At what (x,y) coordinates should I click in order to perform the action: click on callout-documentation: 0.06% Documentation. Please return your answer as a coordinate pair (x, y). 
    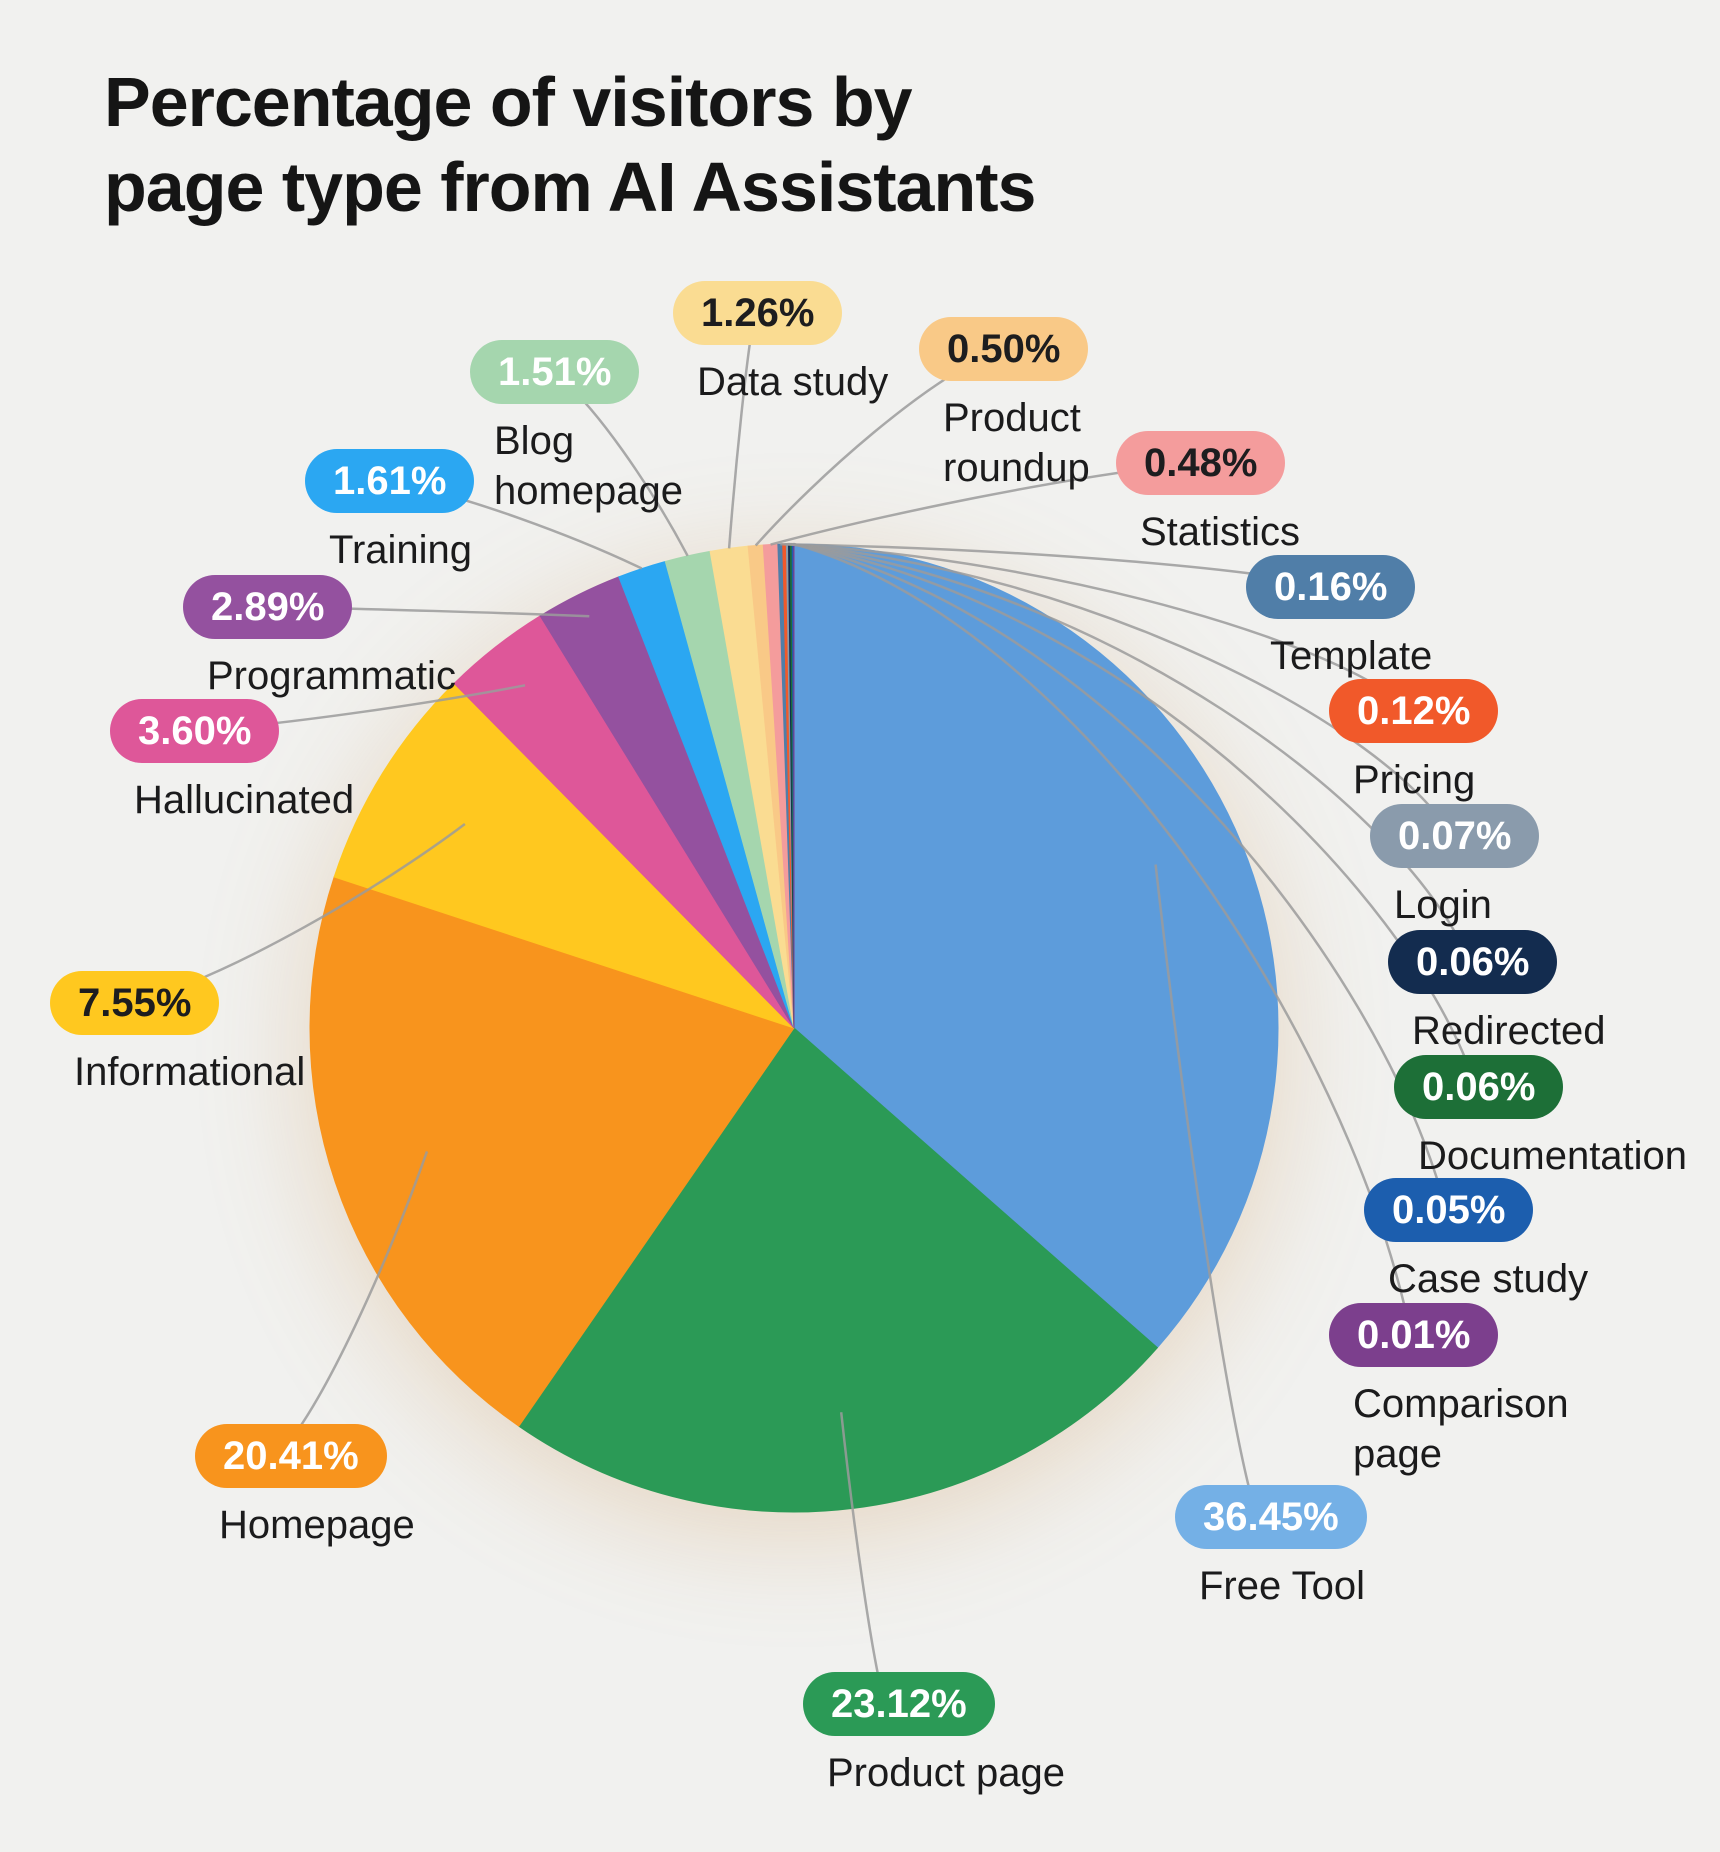
    Looking at the image, I should click on (1540, 1118).